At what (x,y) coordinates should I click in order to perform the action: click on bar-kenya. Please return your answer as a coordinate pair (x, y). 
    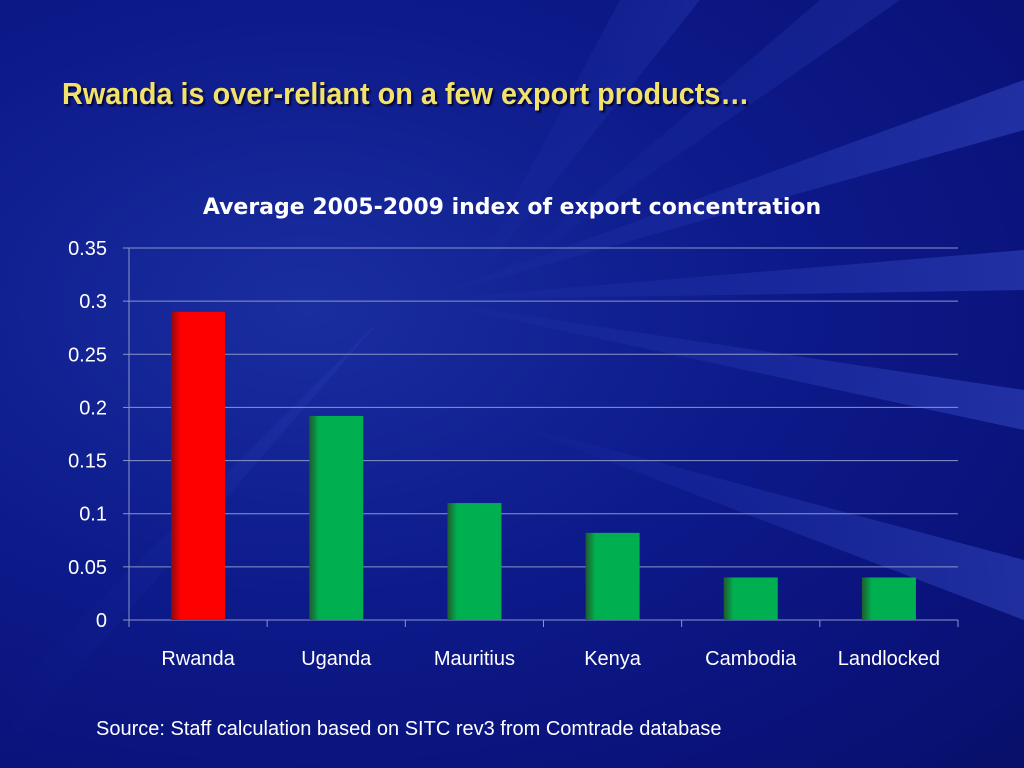
    Looking at the image, I should click on (612, 576).